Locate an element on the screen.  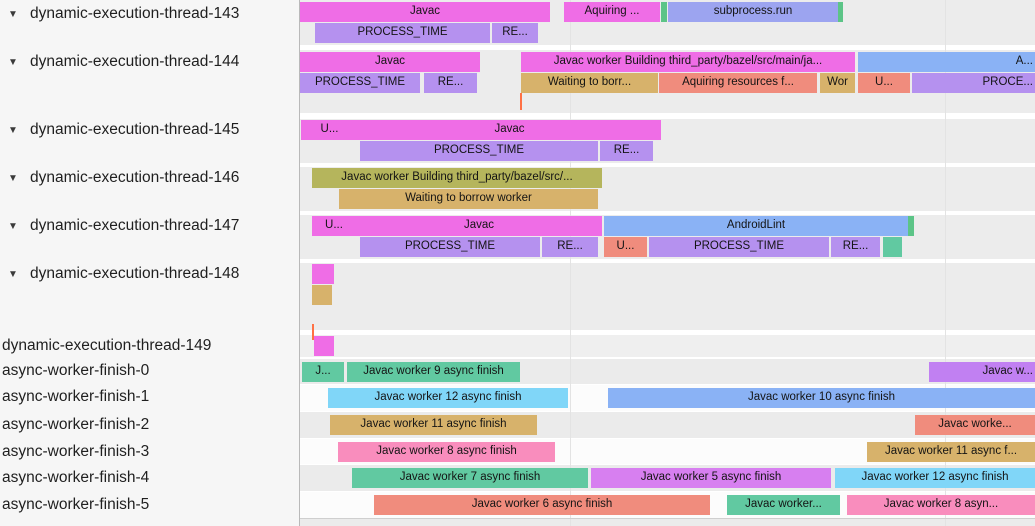
trace-slice-label: Javac is located at coordinates (390, 61).